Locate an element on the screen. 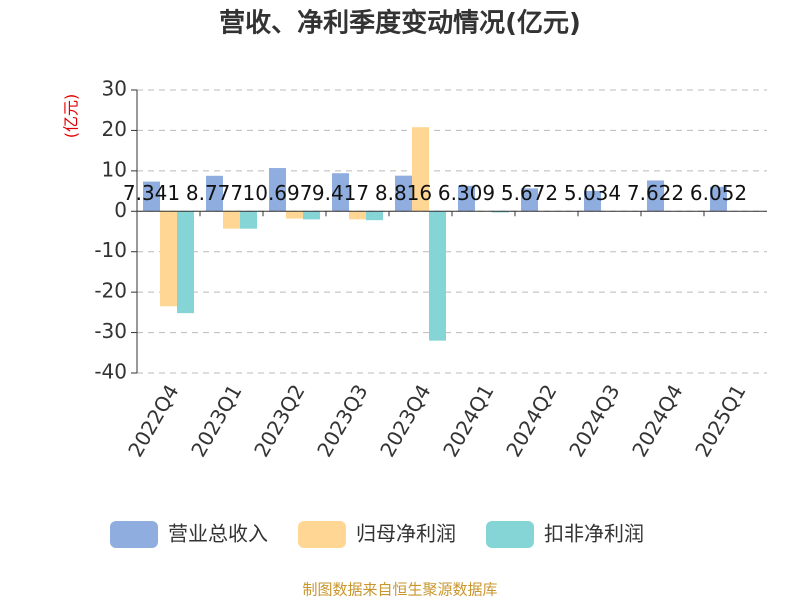 The height and width of the screenshot is (600, 800). y-tick-label: -30 is located at coordinates (110, 331).